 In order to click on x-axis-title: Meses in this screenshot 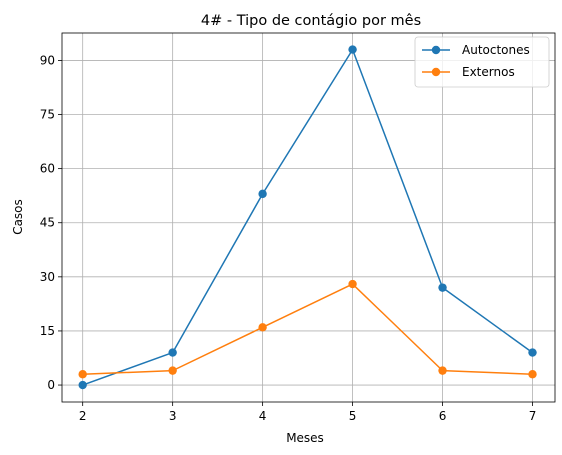, I will do `click(305, 438)`.